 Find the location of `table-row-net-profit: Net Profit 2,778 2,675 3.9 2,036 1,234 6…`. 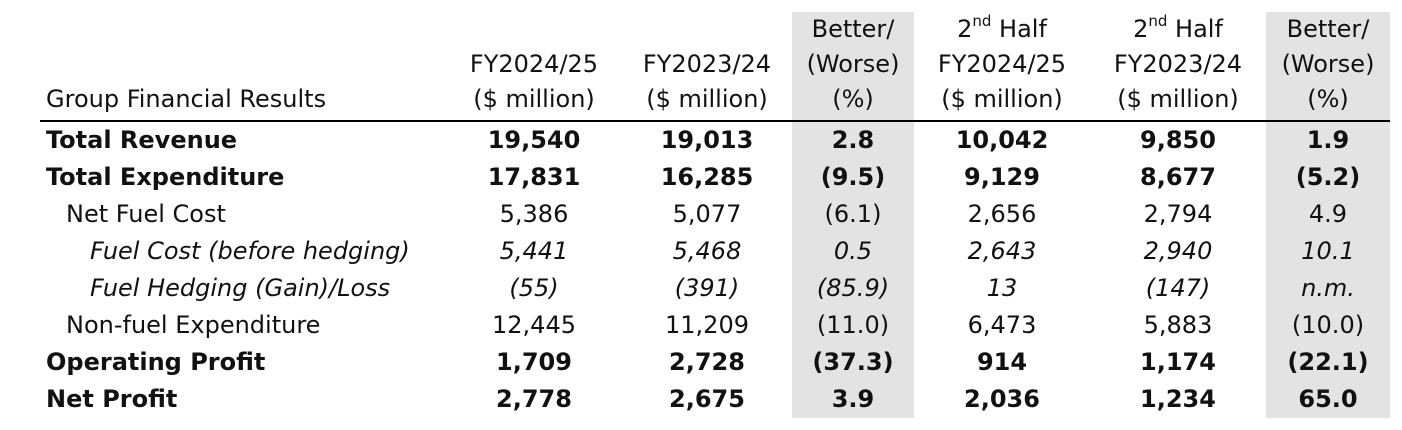

table-row-net-profit: Net Profit 2,778 2,675 3.9 2,036 1,234 6… is located at coordinates (715, 399).